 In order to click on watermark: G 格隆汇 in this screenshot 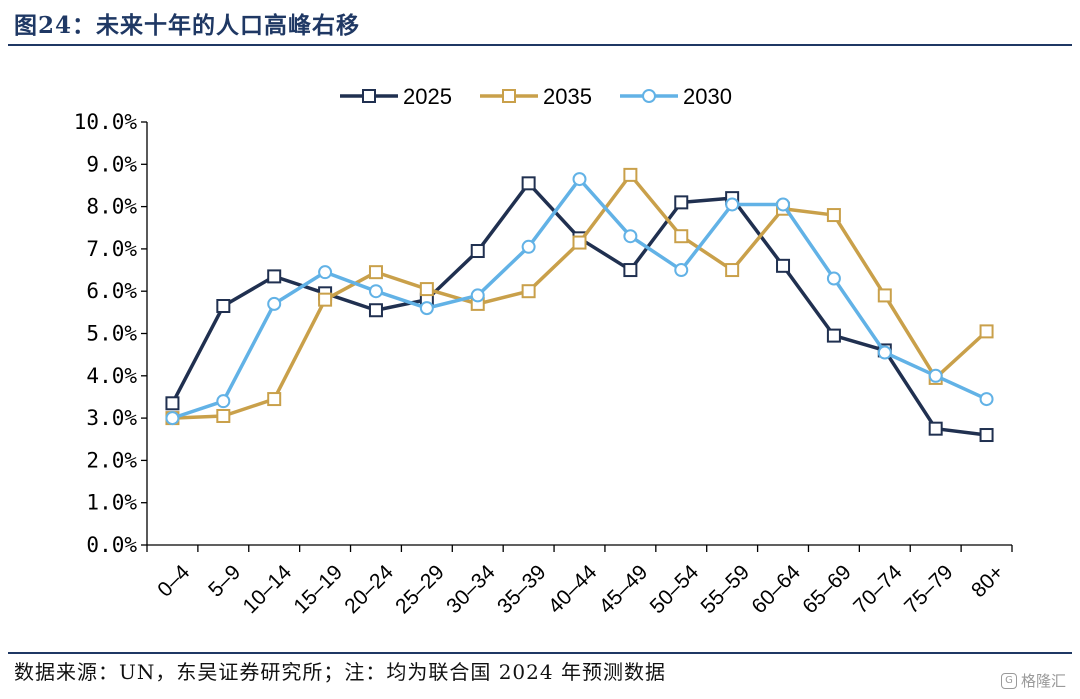, I will do `click(1033, 680)`.